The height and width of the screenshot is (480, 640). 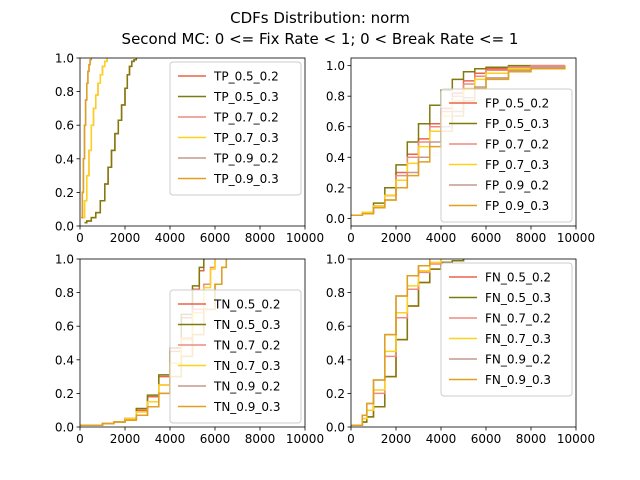 I want to click on legend-label: FN_0.7_0.3, so click(x=518, y=339).